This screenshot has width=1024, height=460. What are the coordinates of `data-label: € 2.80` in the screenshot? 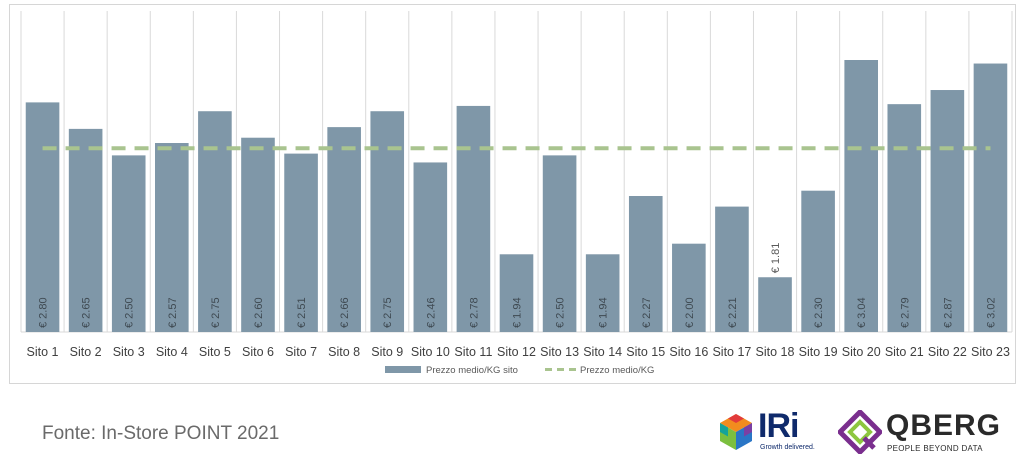 It's located at (44, 312).